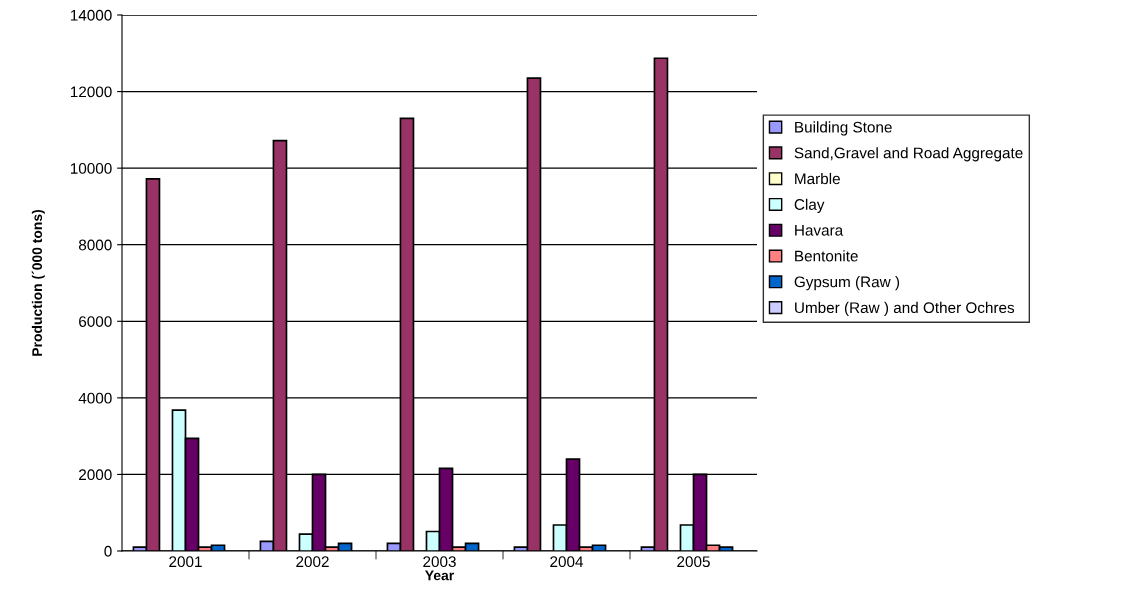 The height and width of the screenshot is (601, 1131). I want to click on legend-label: Bentonite, so click(826, 256).